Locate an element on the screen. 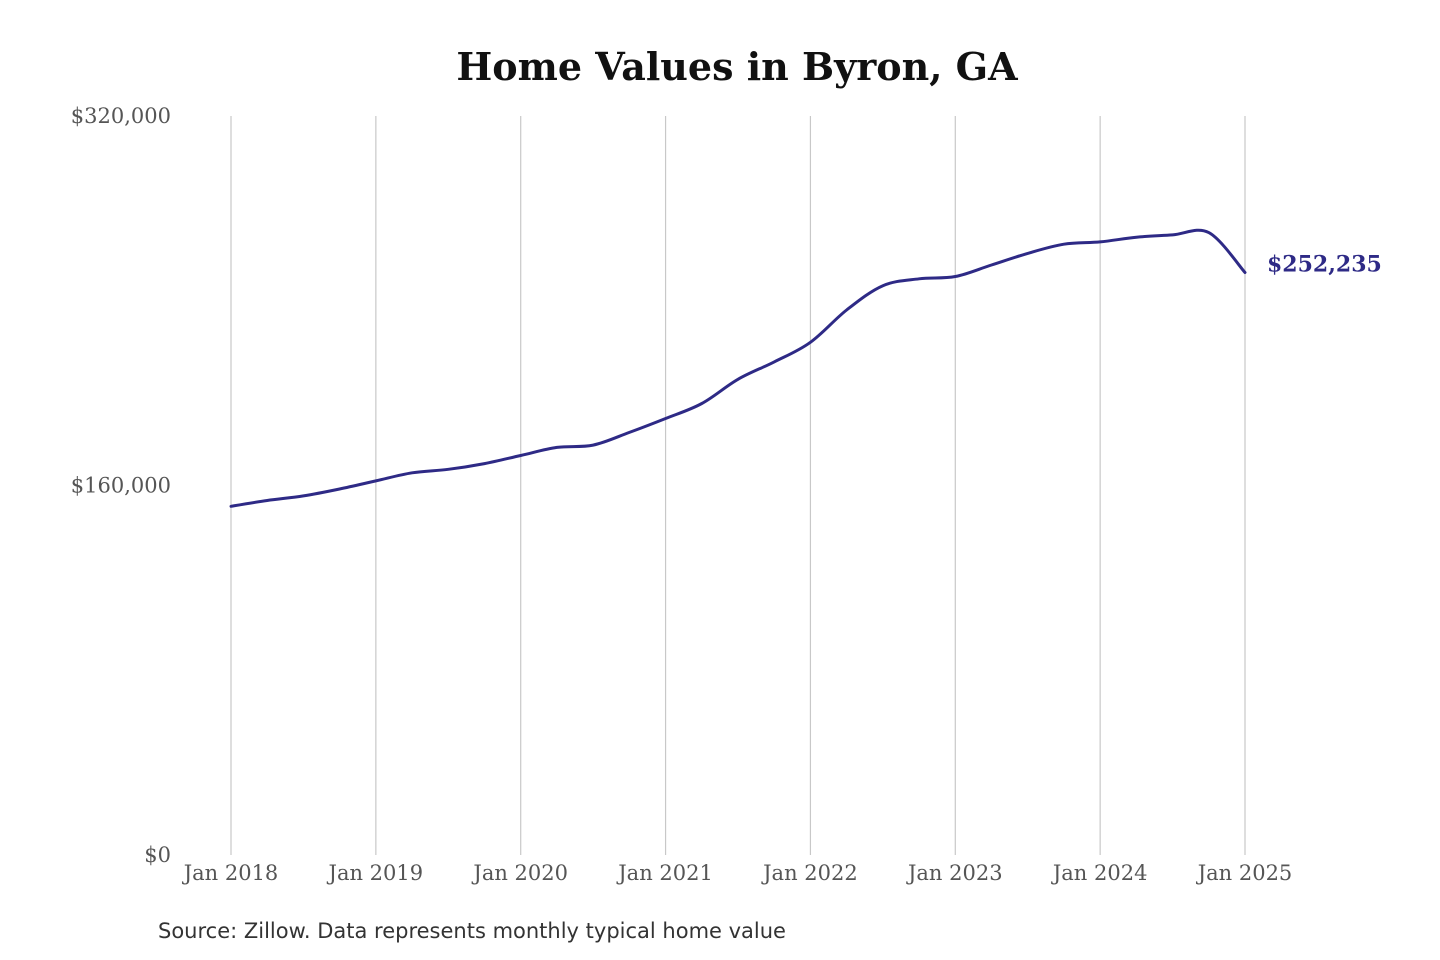 This screenshot has width=1440, height=960. y-tick-label: $160,000 is located at coordinates (121, 486).